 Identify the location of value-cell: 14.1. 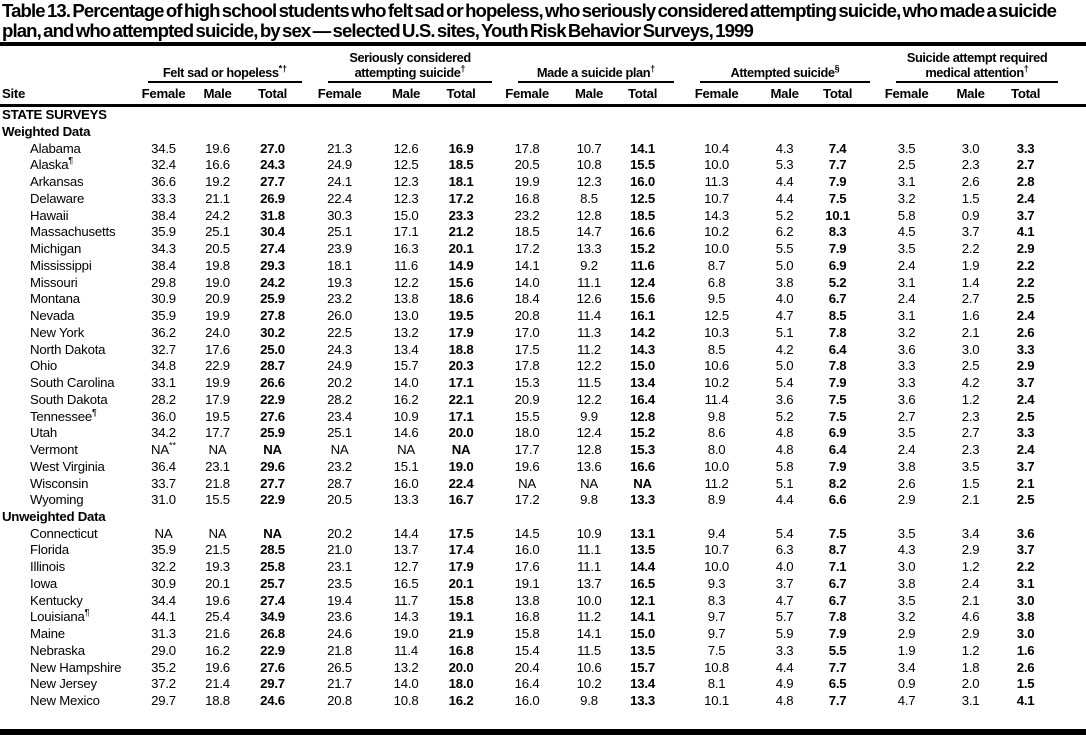
(527, 265).